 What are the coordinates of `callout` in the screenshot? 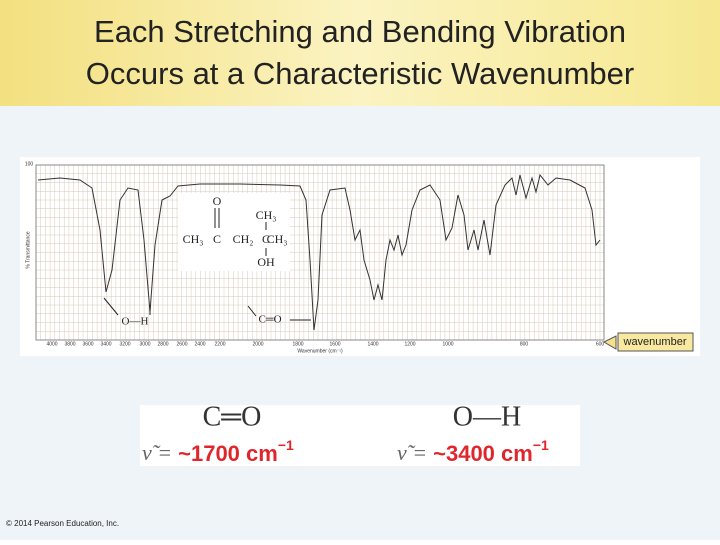 It's located at (655, 342).